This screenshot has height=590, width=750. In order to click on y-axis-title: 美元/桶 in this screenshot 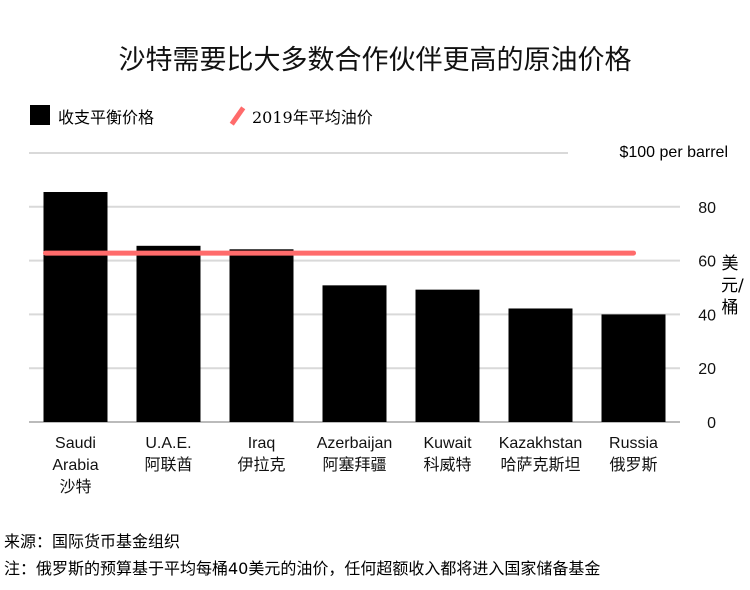, I will do `click(732, 286)`.